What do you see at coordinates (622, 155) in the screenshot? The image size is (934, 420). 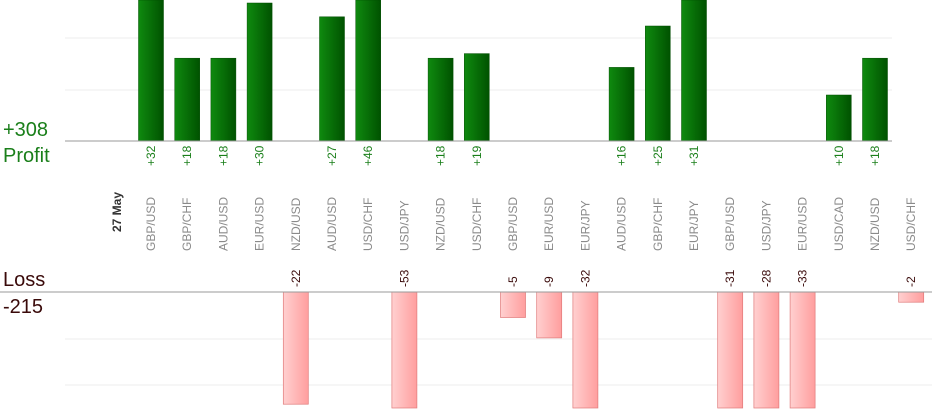 I see `value-label: +16` at bounding box center [622, 155].